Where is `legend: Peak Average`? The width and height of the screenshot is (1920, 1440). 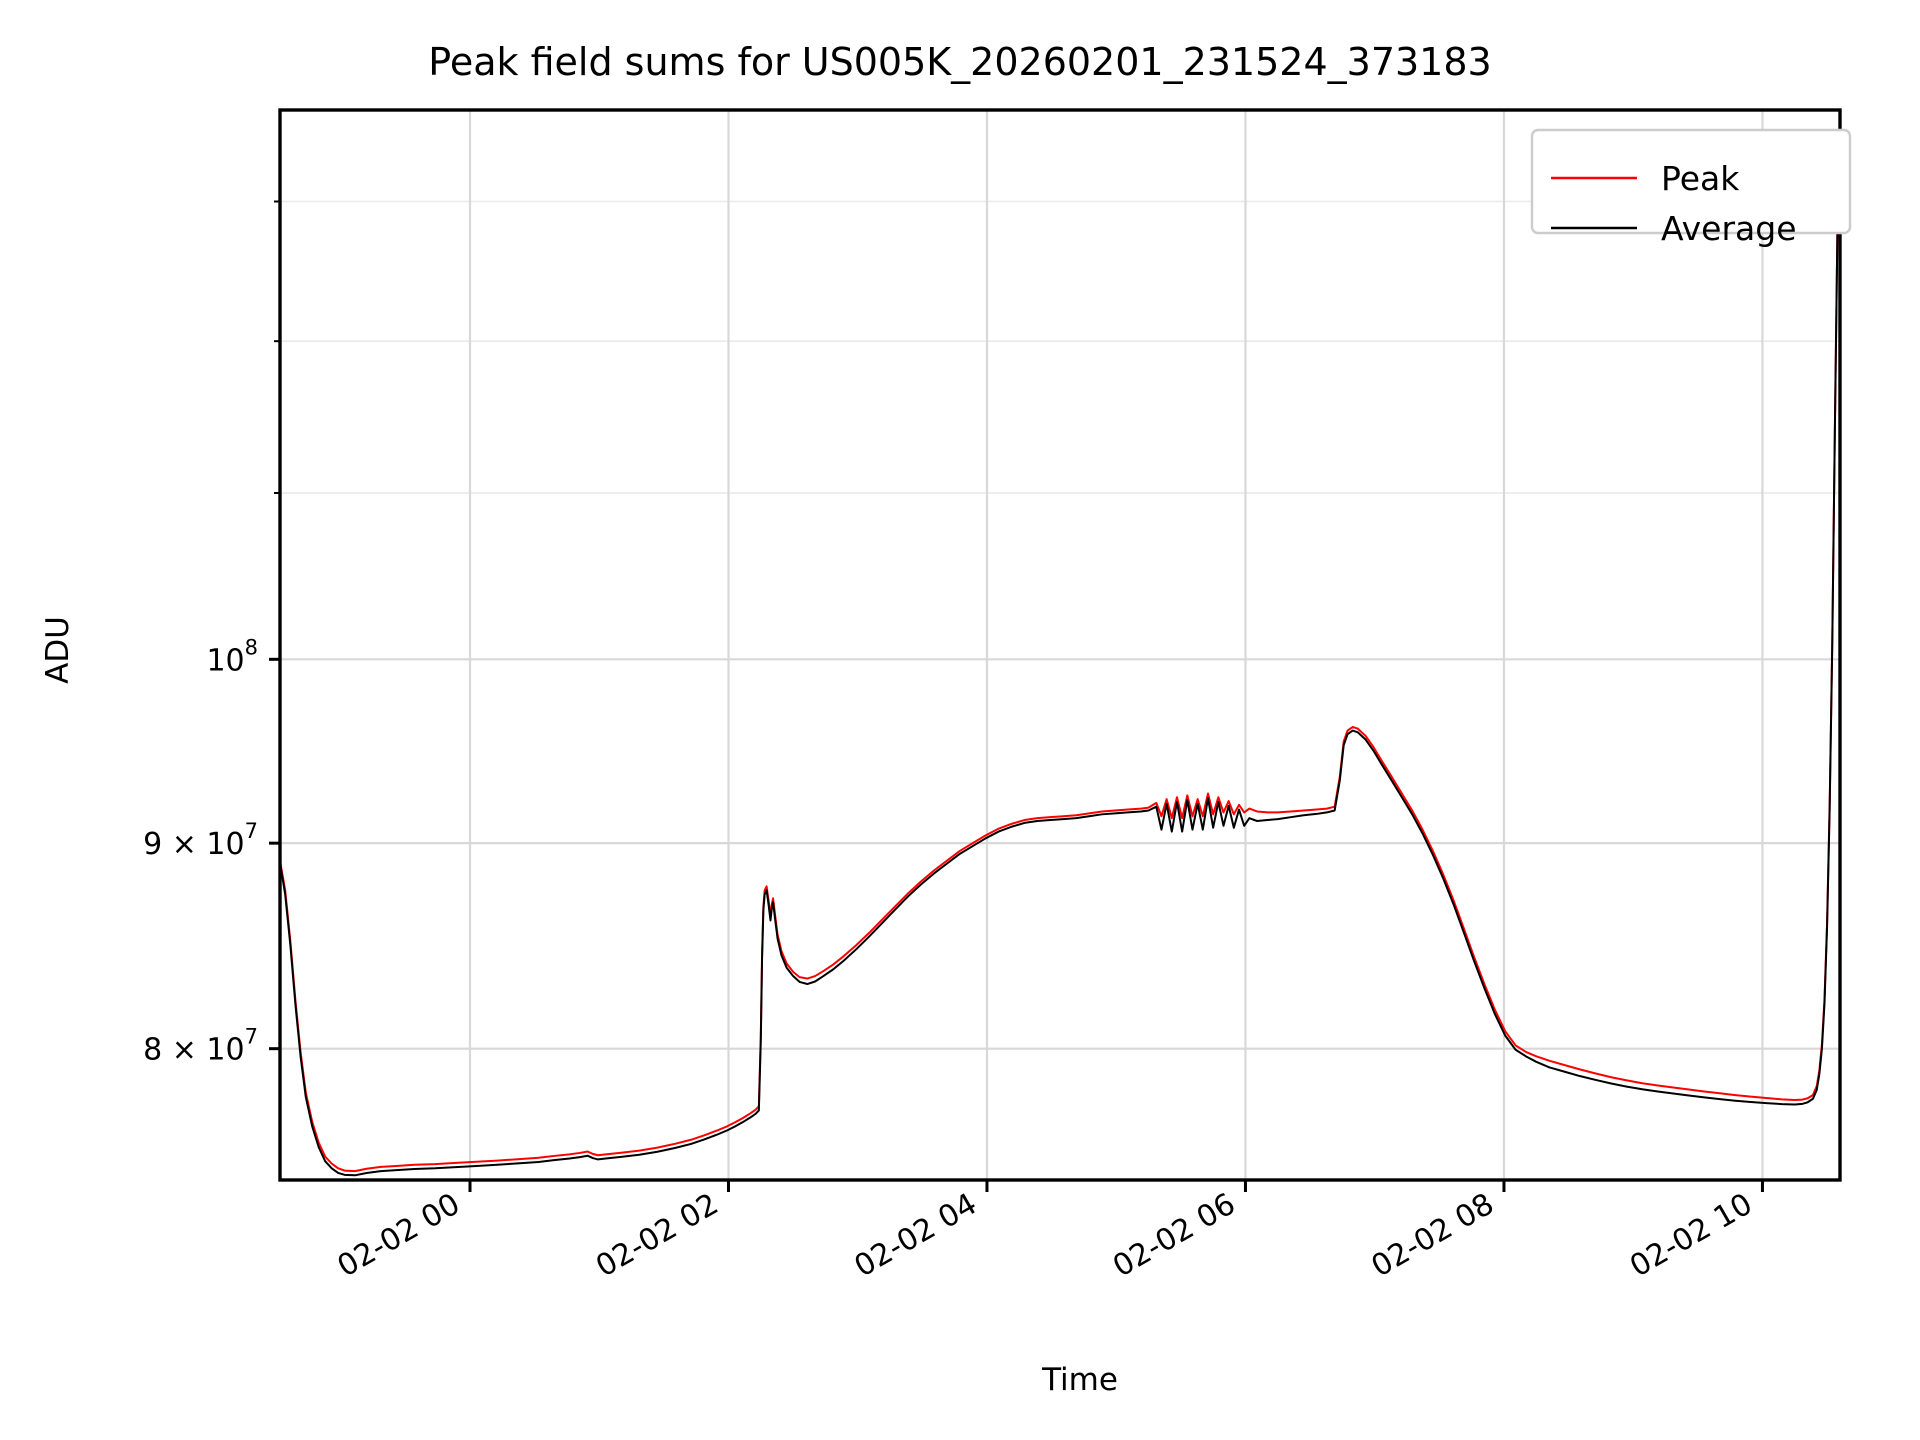 legend: Peak Average is located at coordinates (1691, 188).